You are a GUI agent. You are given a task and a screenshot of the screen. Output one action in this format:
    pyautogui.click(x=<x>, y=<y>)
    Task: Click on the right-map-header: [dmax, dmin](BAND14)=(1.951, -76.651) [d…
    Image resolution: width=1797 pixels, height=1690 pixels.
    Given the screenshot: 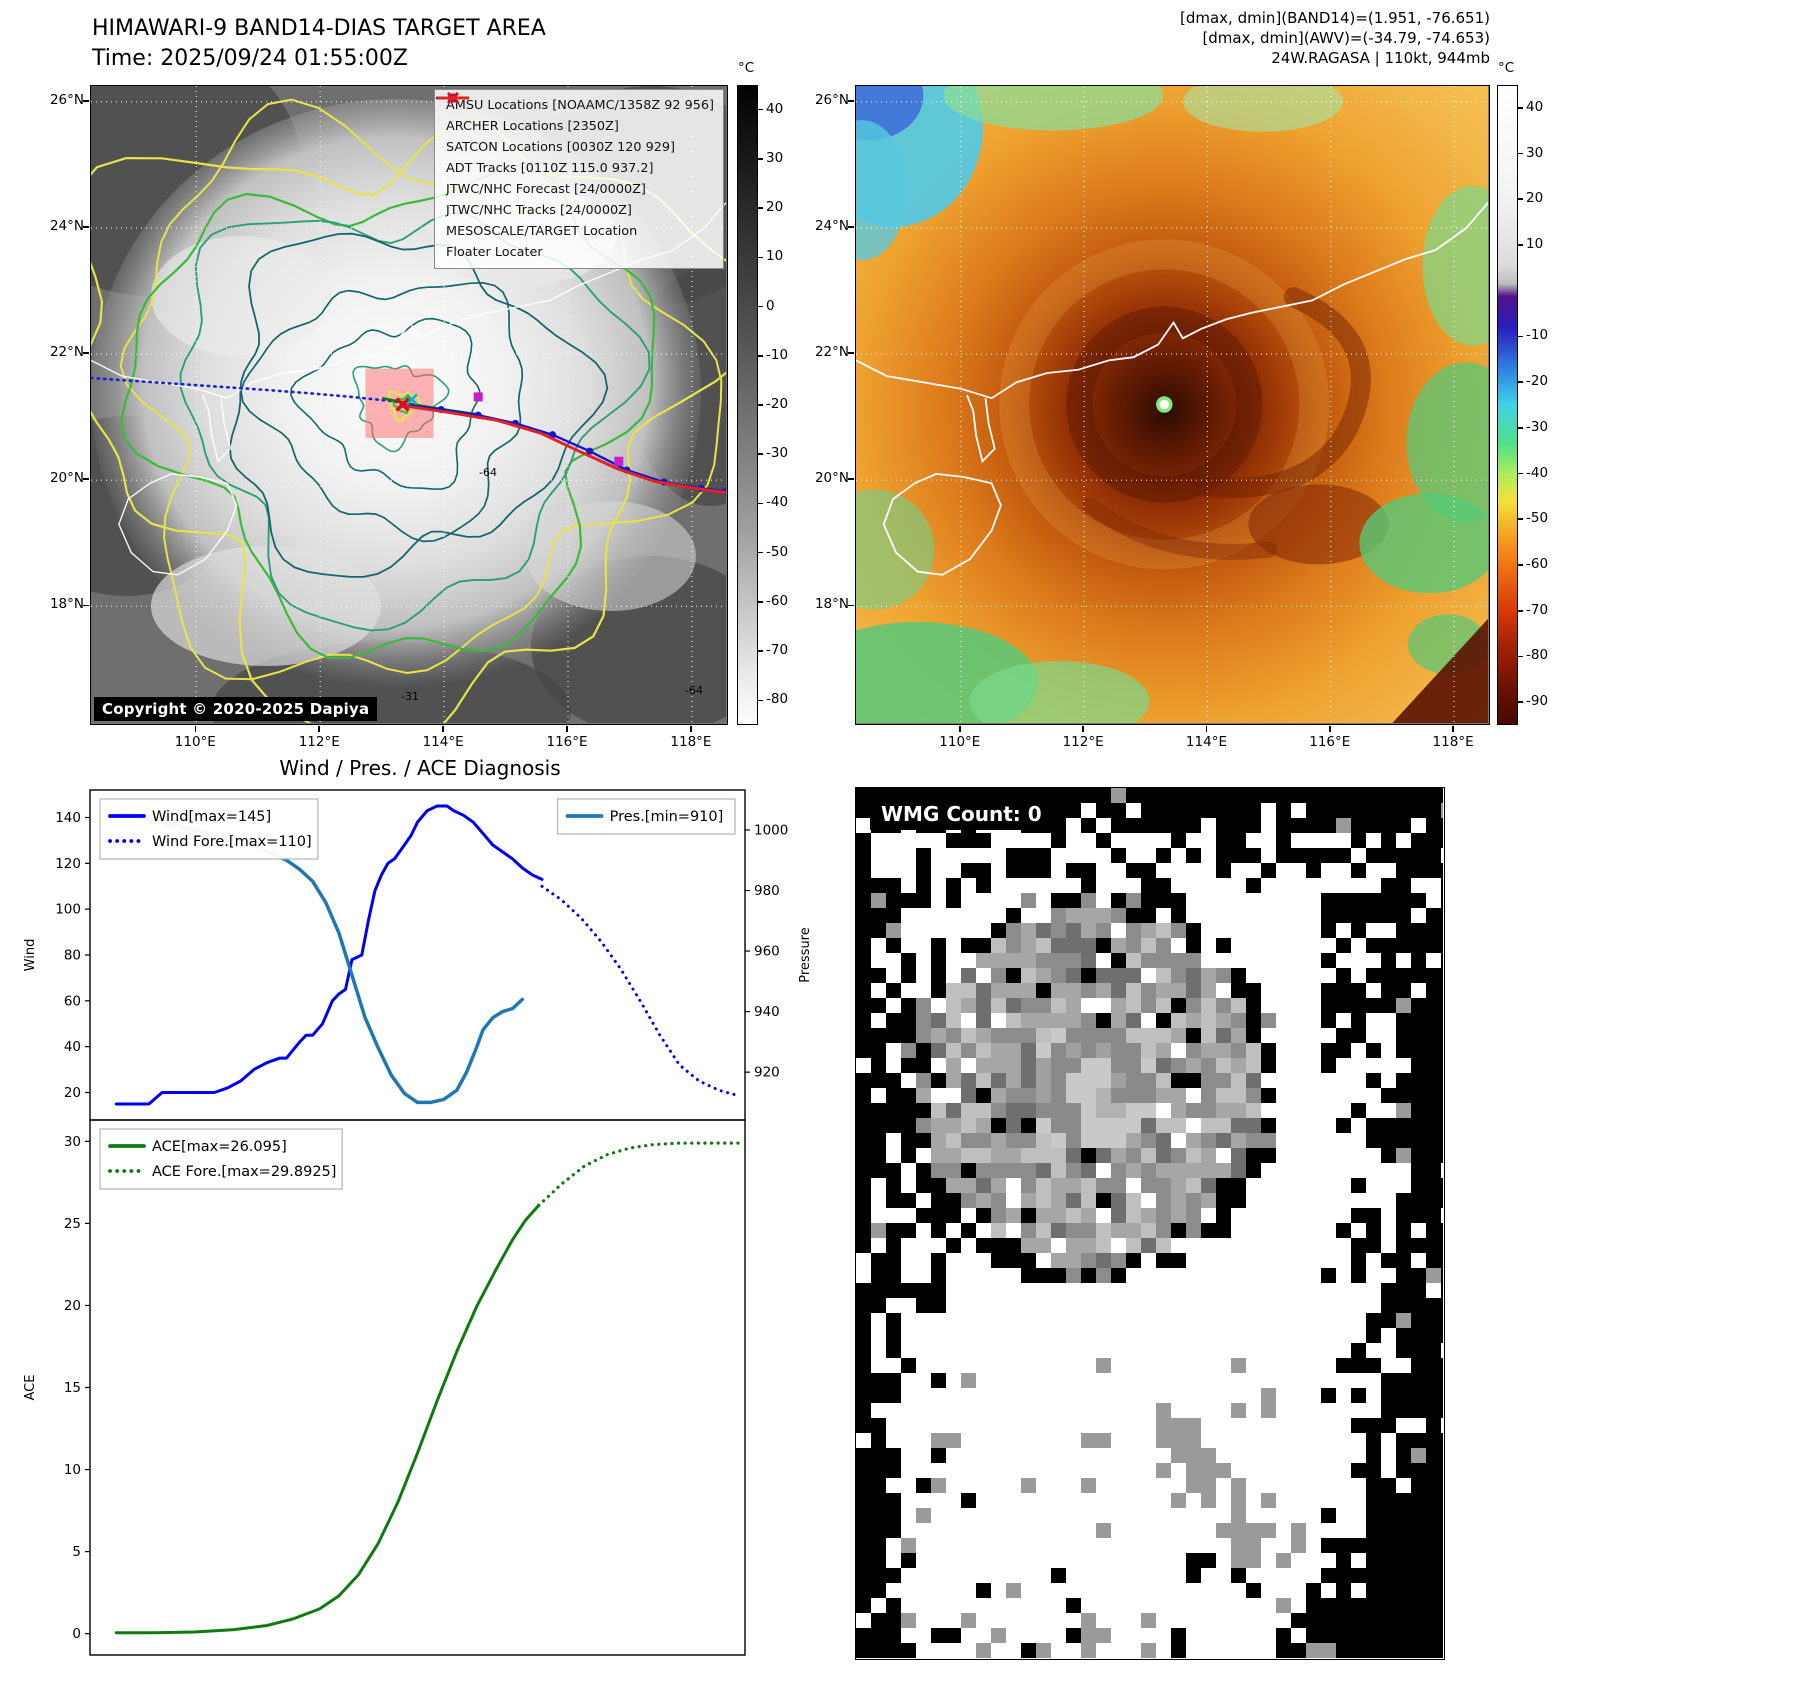 What is the action you would take?
    pyautogui.click(x=1335, y=38)
    